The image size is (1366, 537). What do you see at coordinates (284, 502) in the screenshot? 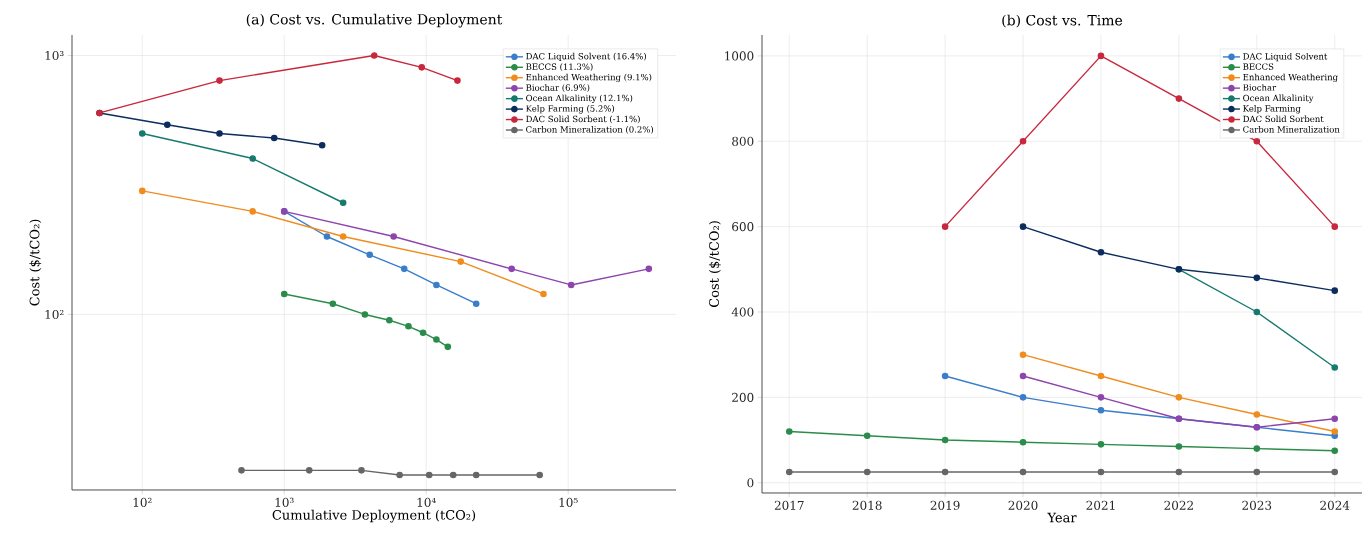
I see `x-tick-label: 10³` at bounding box center [284, 502].